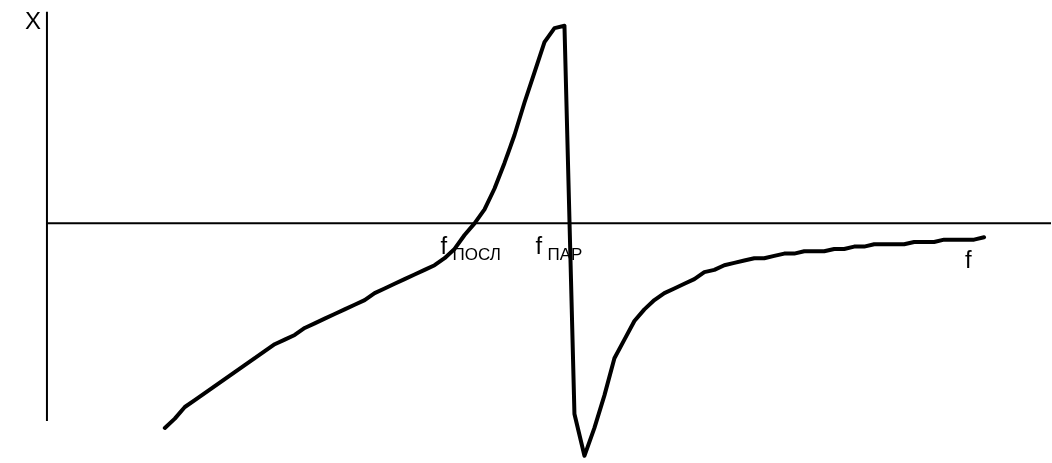 The image size is (1052, 463). What do you see at coordinates (32, 21) in the screenshot?
I see `y-axis-title: X` at bounding box center [32, 21].